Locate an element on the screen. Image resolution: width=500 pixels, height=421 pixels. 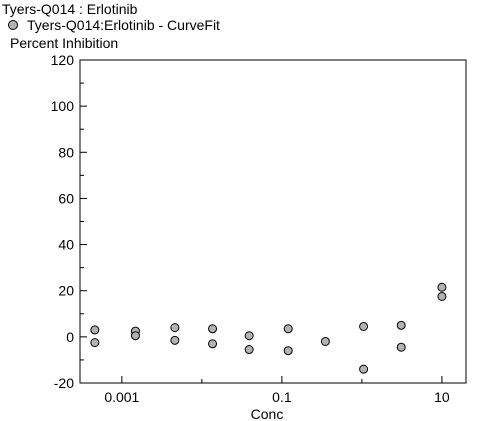
x-axis-label: Conc is located at coordinates (267, 413).